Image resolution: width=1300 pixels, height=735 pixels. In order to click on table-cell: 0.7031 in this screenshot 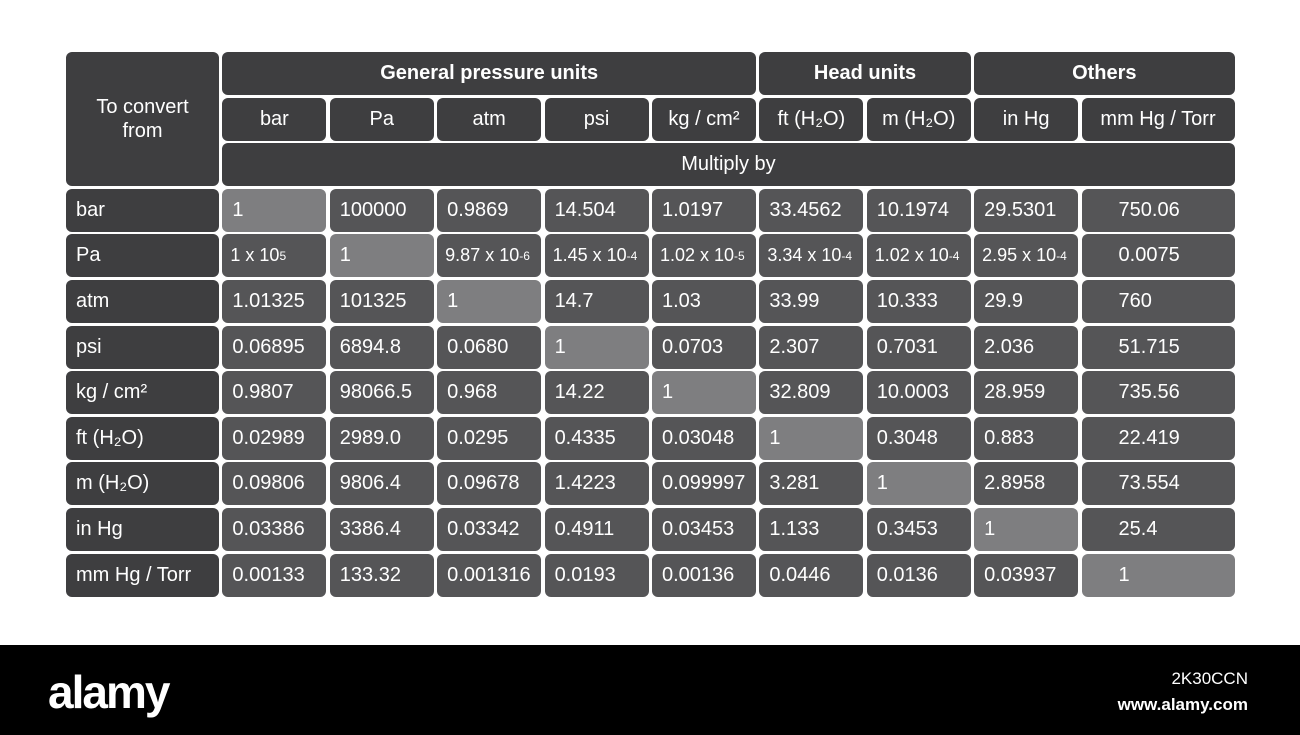, I will do `click(918, 347)`.